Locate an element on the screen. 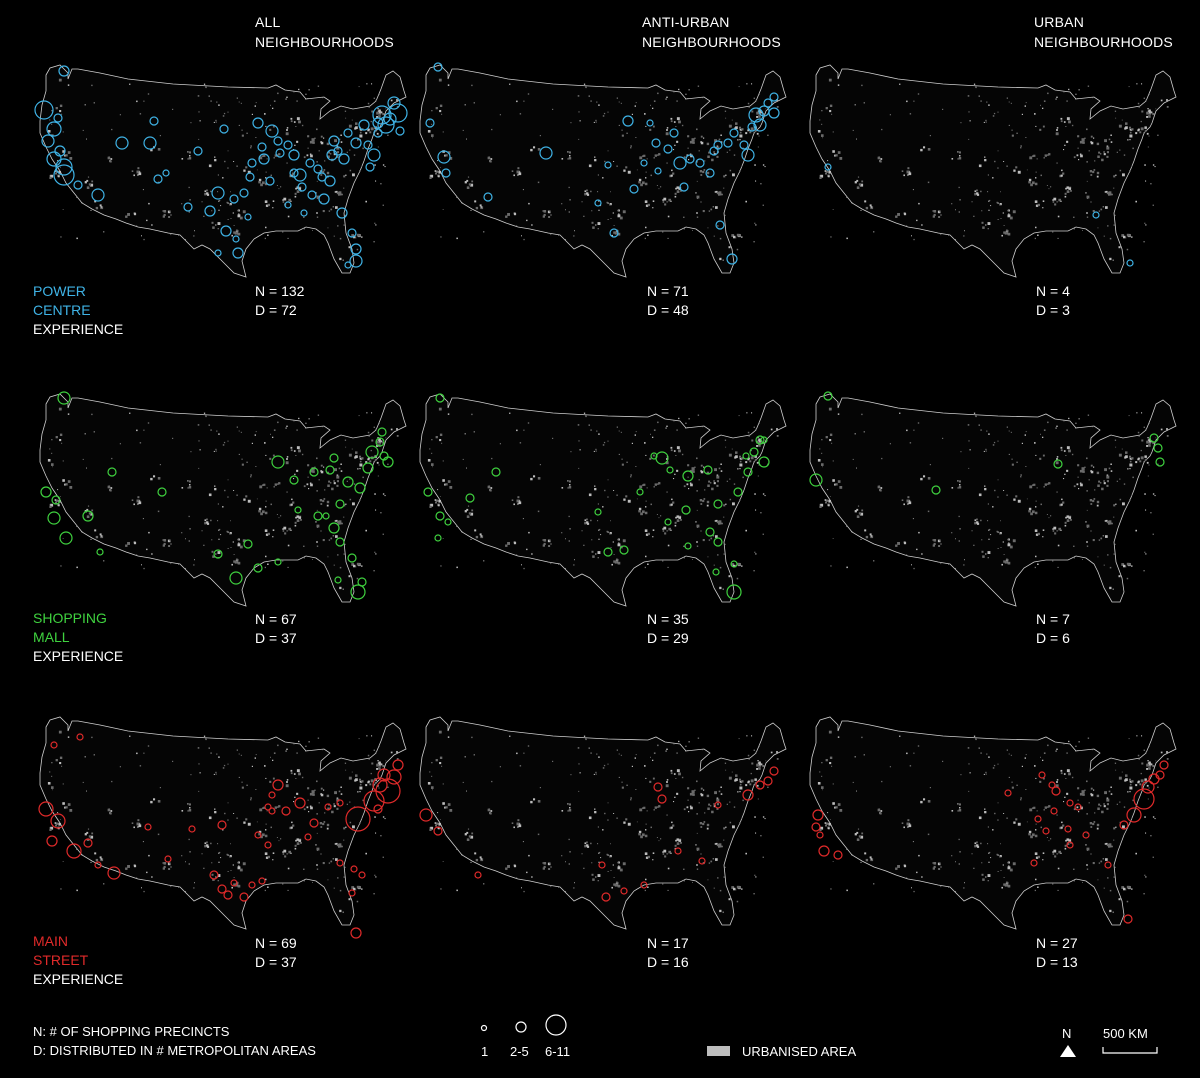 This screenshot has width=1200, height=1078. category-label-line: SHOPPING is located at coordinates (70, 618).